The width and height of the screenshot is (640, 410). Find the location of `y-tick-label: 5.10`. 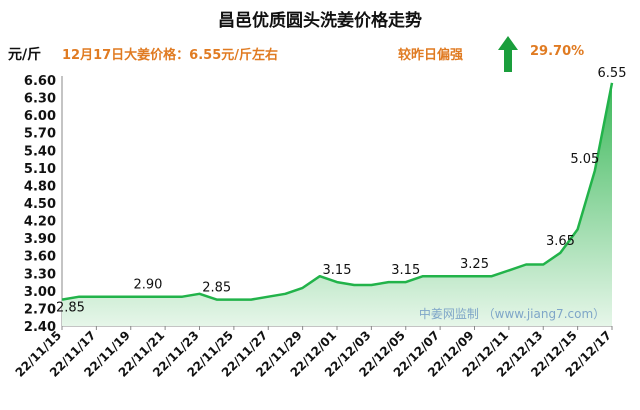

y-tick-label: 5.10 is located at coordinates (40, 169).